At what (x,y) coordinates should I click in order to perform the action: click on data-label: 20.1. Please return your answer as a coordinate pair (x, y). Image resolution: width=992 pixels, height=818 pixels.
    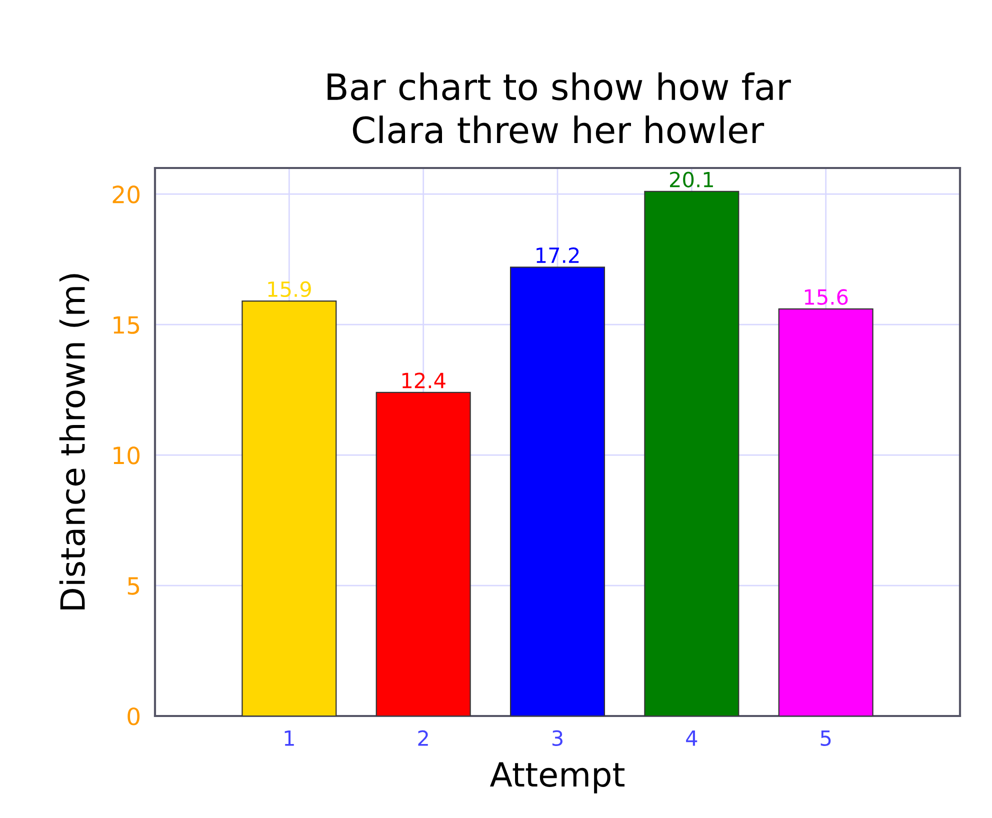
    Looking at the image, I should click on (691, 180).